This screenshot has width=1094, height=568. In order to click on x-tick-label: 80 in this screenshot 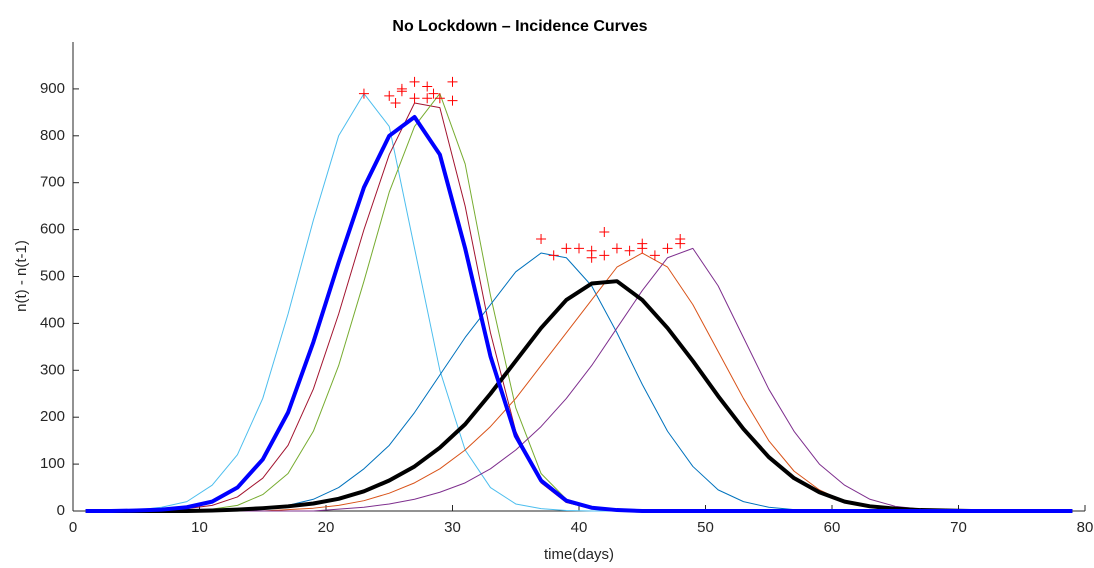, I will do `click(1085, 527)`.